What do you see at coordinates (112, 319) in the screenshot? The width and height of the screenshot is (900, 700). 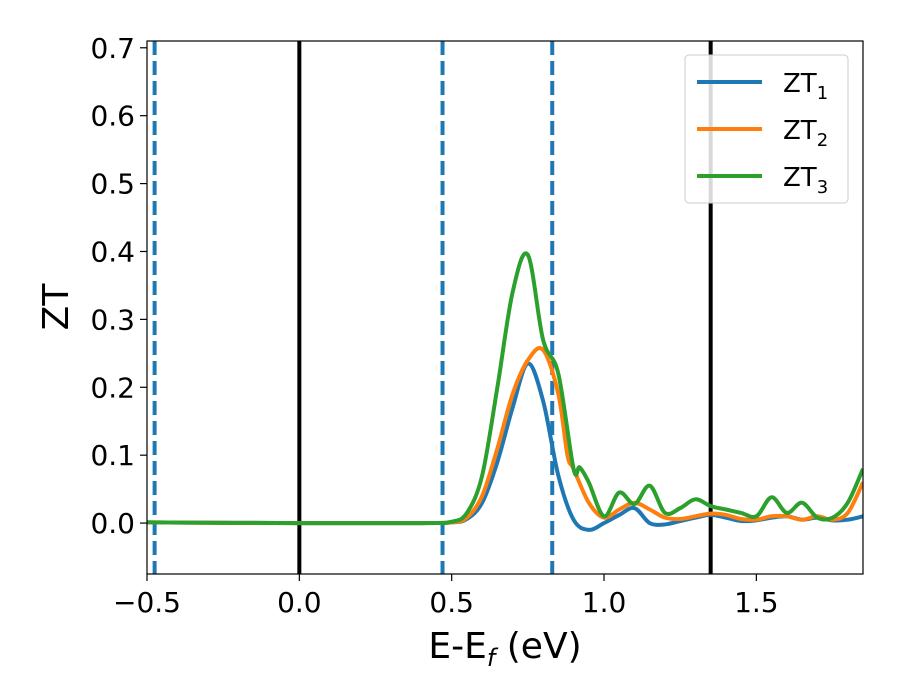 I see `y-tick-label: 0.3` at bounding box center [112, 319].